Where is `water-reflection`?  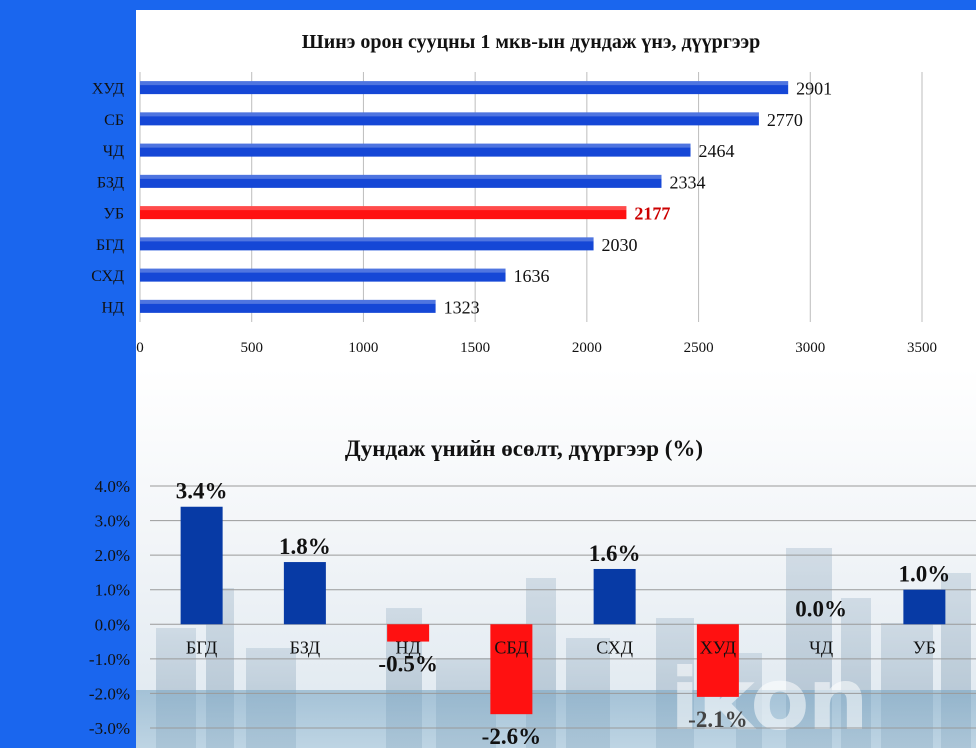 water-reflection is located at coordinates (556, 719).